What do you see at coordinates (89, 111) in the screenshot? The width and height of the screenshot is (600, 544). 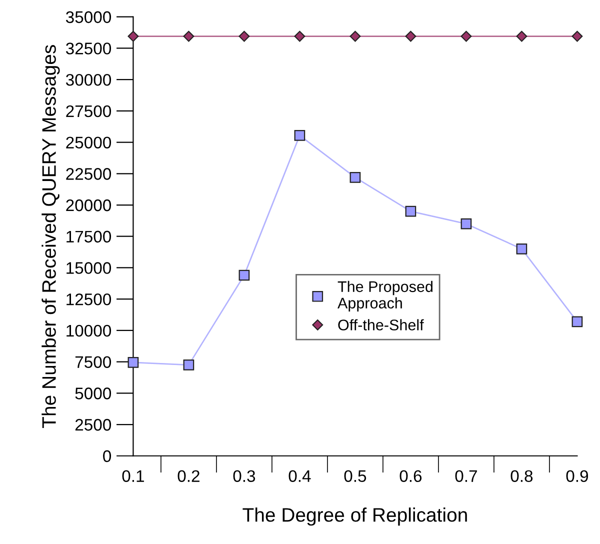 I see `y-tick-label: 27500` at bounding box center [89, 111].